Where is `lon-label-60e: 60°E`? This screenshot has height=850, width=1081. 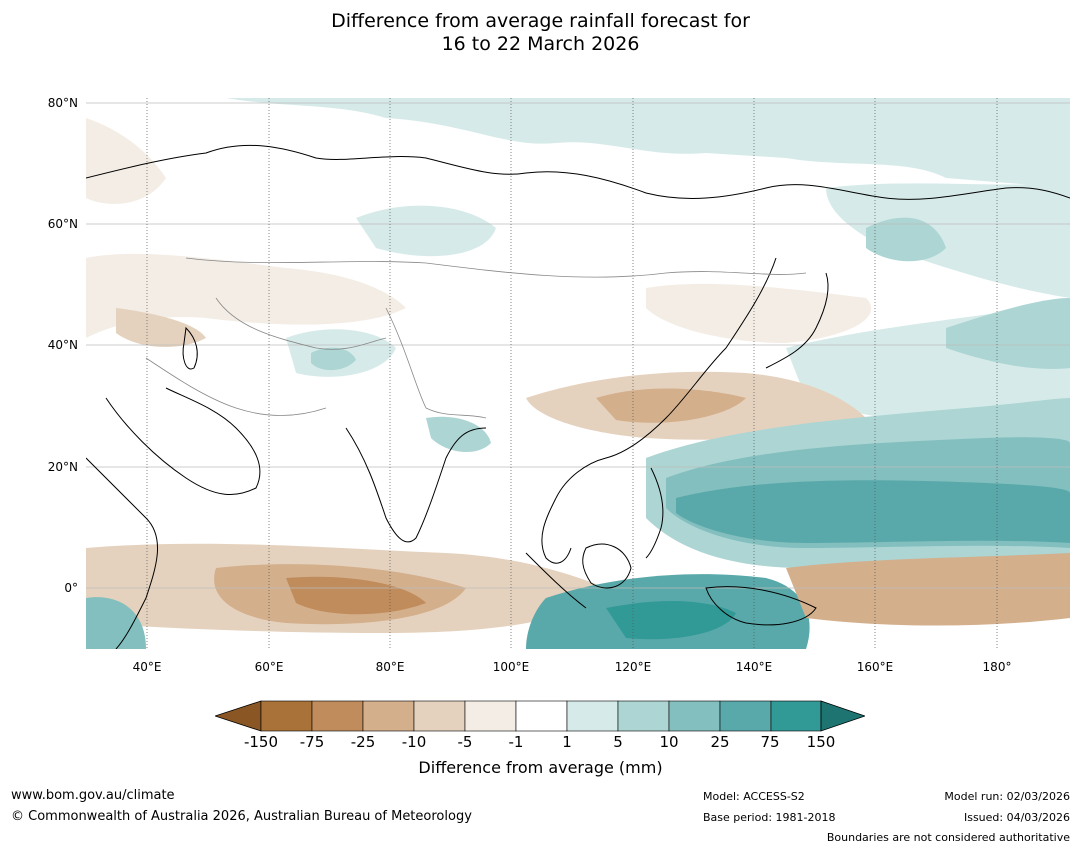 lon-label-60e: 60°E is located at coordinates (269, 667).